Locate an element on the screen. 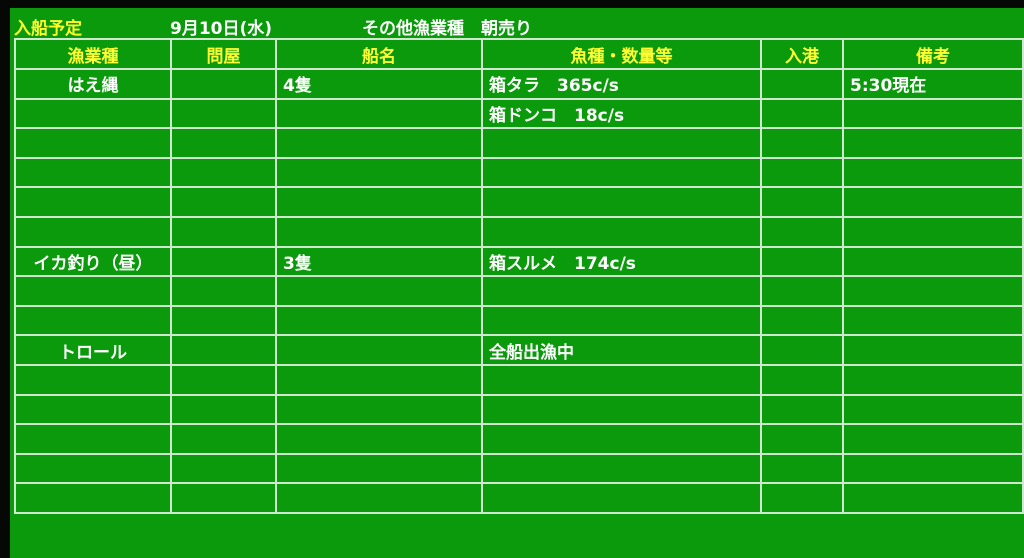 The image size is (1024, 558). table-row: イカ釣り（昼） 3隻 箱スルメ 174c/s is located at coordinates (519, 261).